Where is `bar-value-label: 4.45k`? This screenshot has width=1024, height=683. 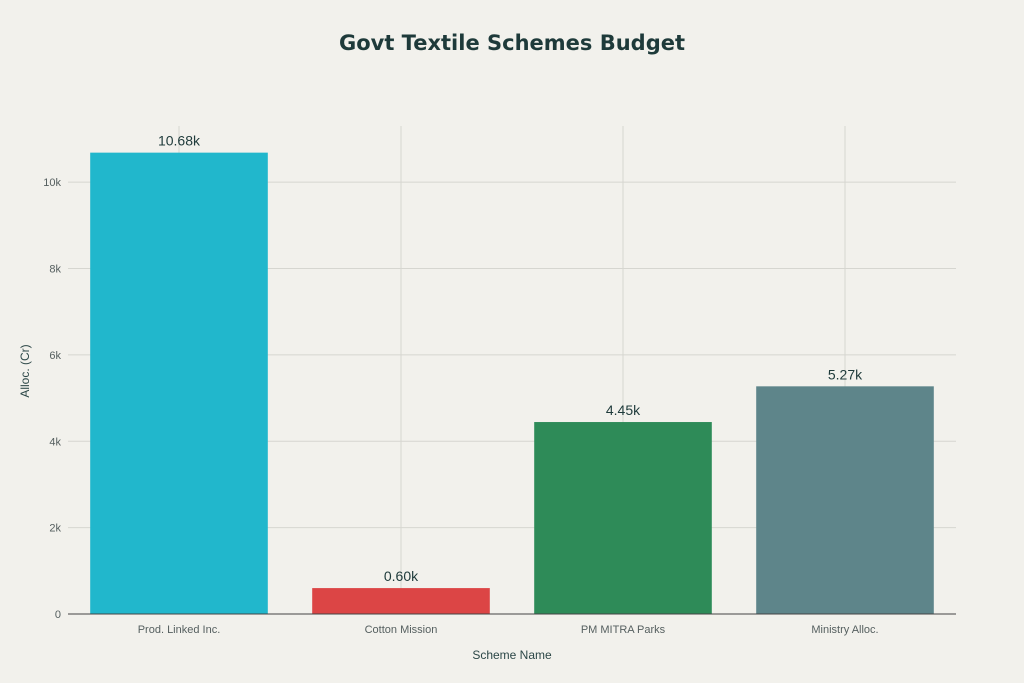 bar-value-label: 4.45k is located at coordinates (623, 410).